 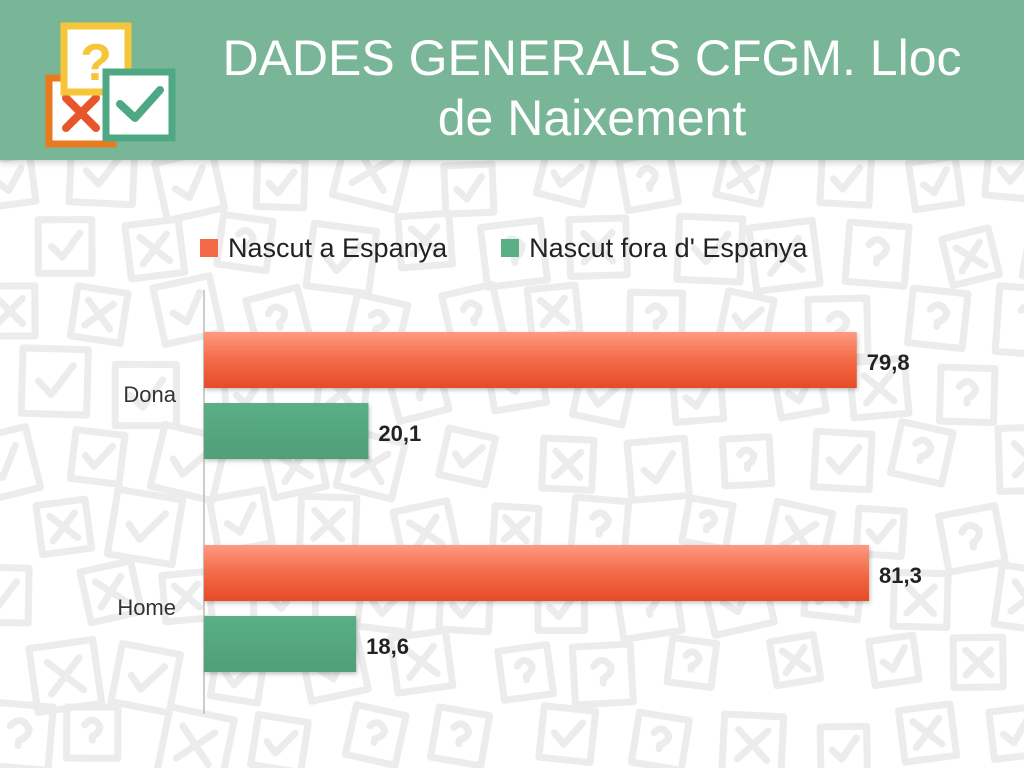 I want to click on legend-item-series-2: Nascut fora d' Espanya, so click(x=654, y=248).